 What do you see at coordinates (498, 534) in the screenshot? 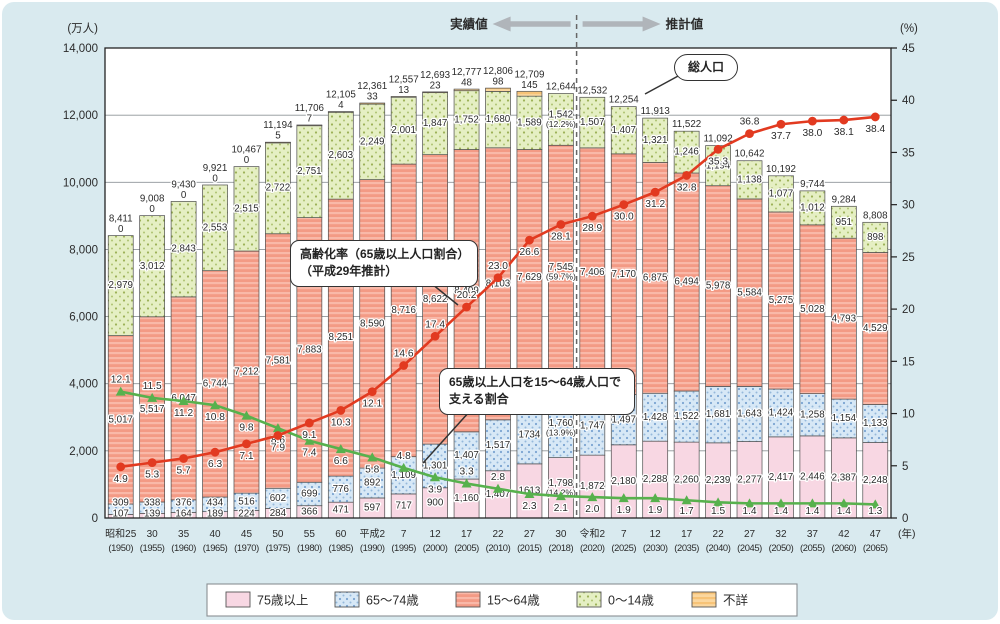
I see `x-era-label: 22` at bounding box center [498, 534].